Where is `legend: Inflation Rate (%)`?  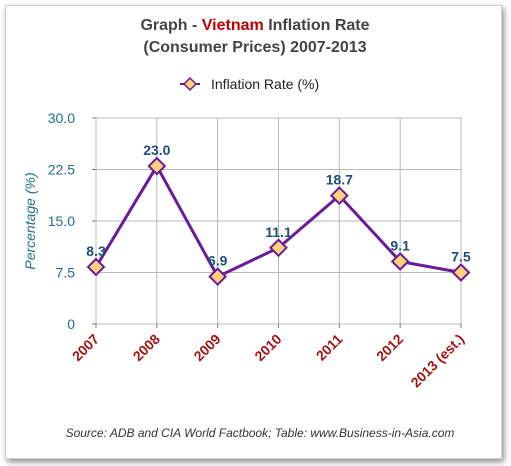 legend: Inflation Rate (%) is located at coordinates (249, 84).